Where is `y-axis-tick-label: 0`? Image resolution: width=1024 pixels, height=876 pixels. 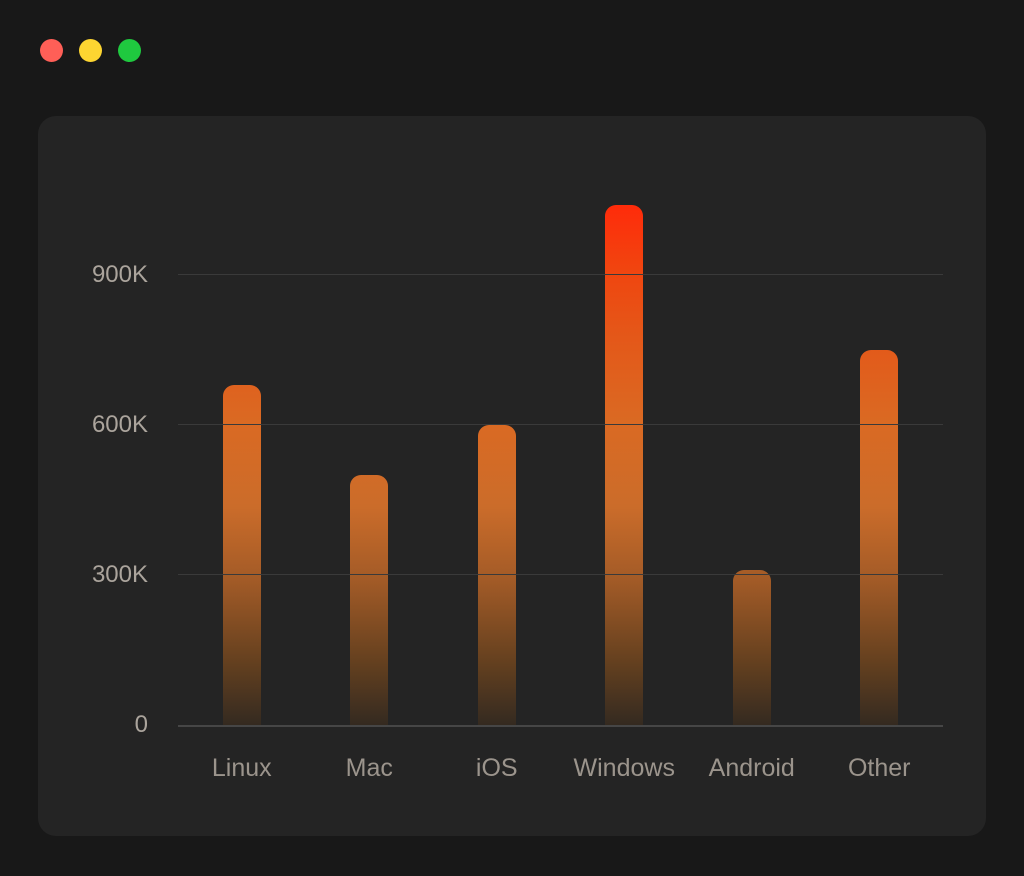
y-axis-tick-label: 0 is located at coordinates (141, 724).